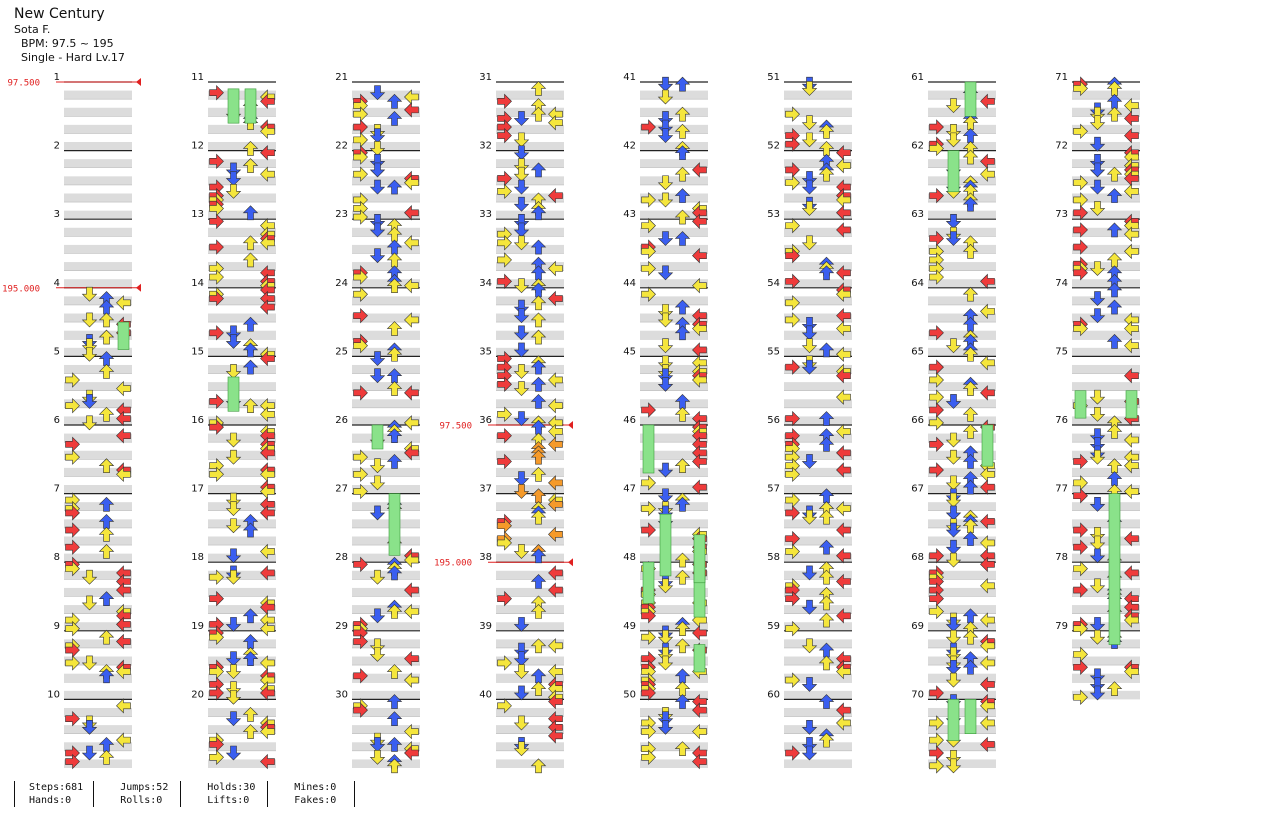 This screenshot has width=1280, height=821. I want to click on hold-note, so click(377, 437).